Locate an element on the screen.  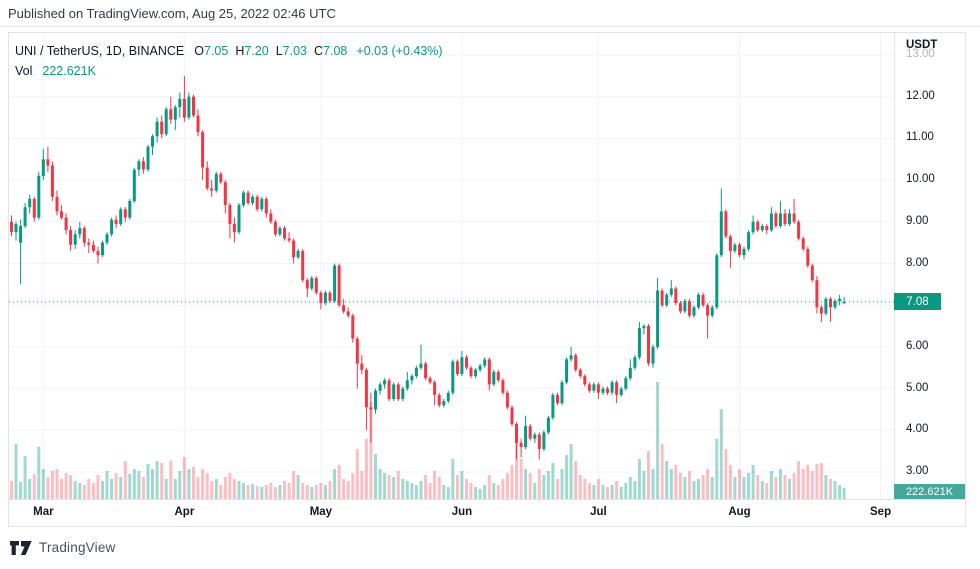
month-label-may: May is located at coordinates (321, 512).